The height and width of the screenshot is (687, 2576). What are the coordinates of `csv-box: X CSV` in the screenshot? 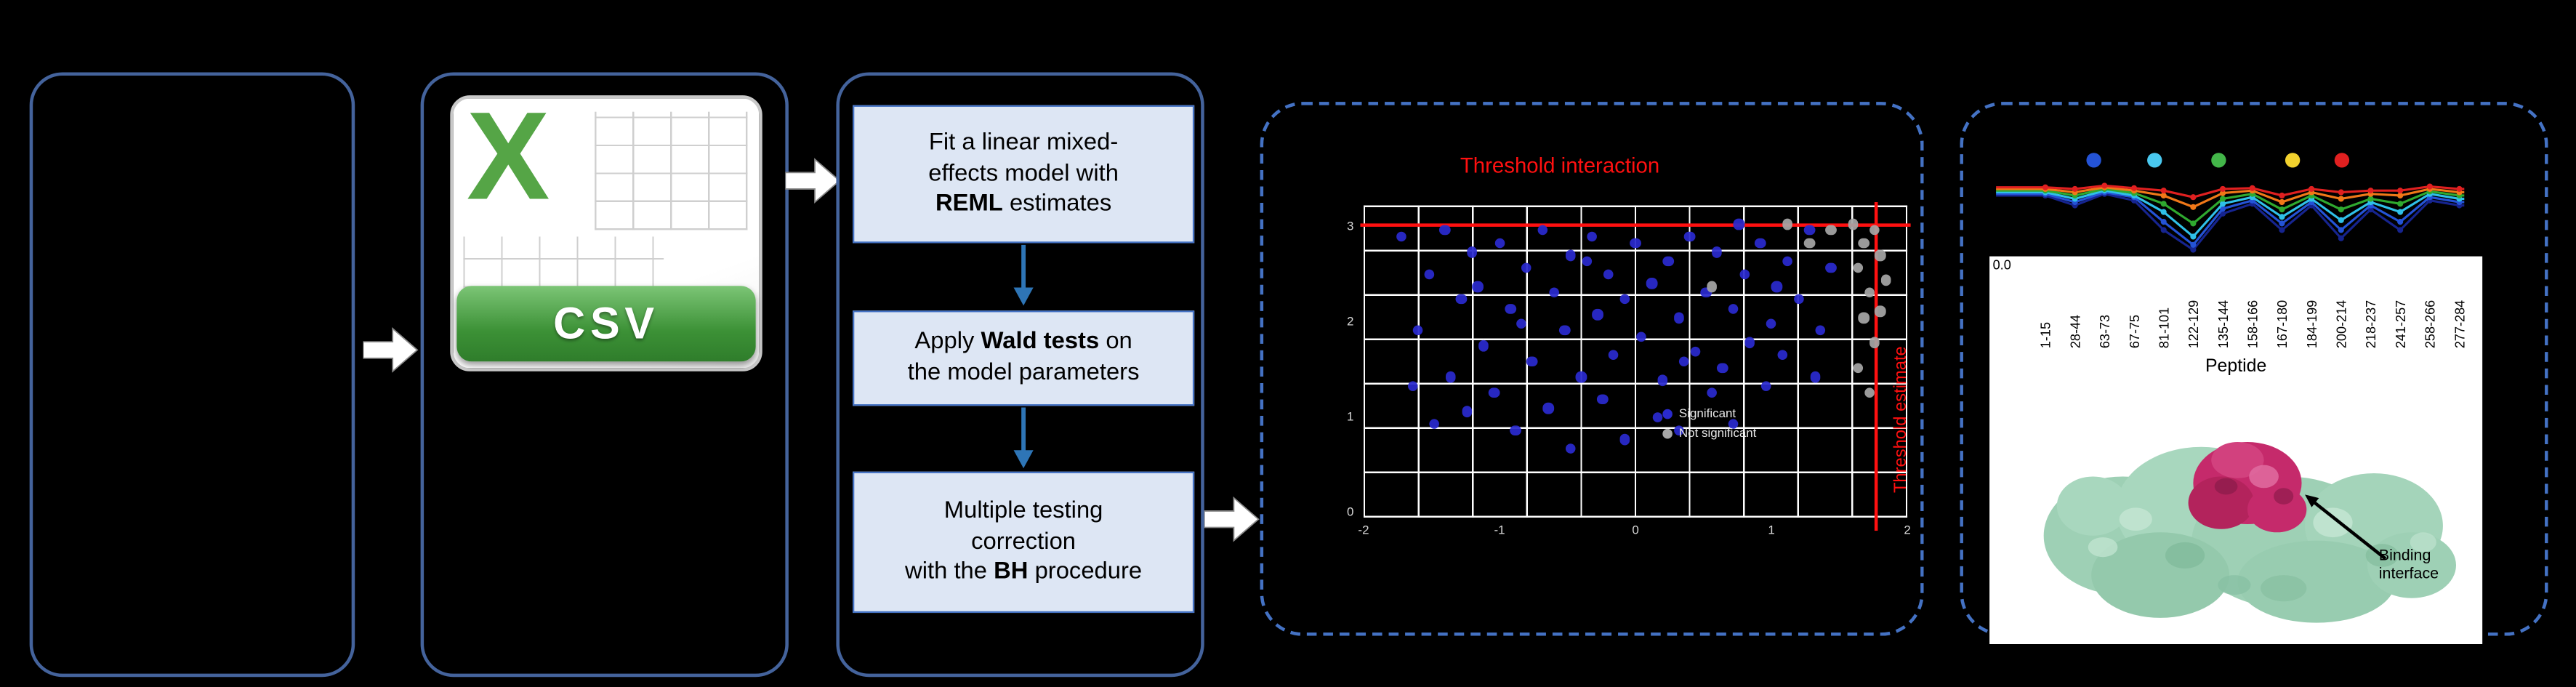 It's located at (604, 375).